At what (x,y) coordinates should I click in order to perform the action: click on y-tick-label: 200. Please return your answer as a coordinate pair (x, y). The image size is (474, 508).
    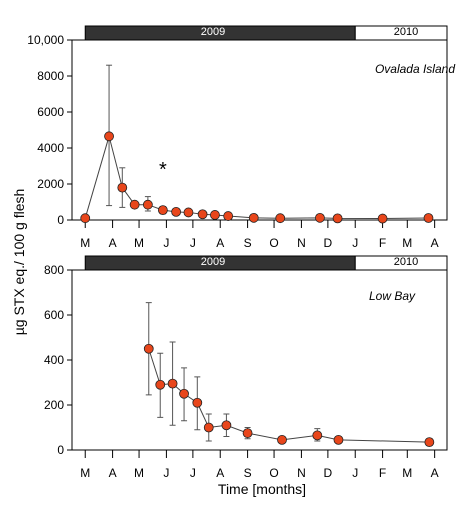
    Looking at the image, I should click on (54, 405).